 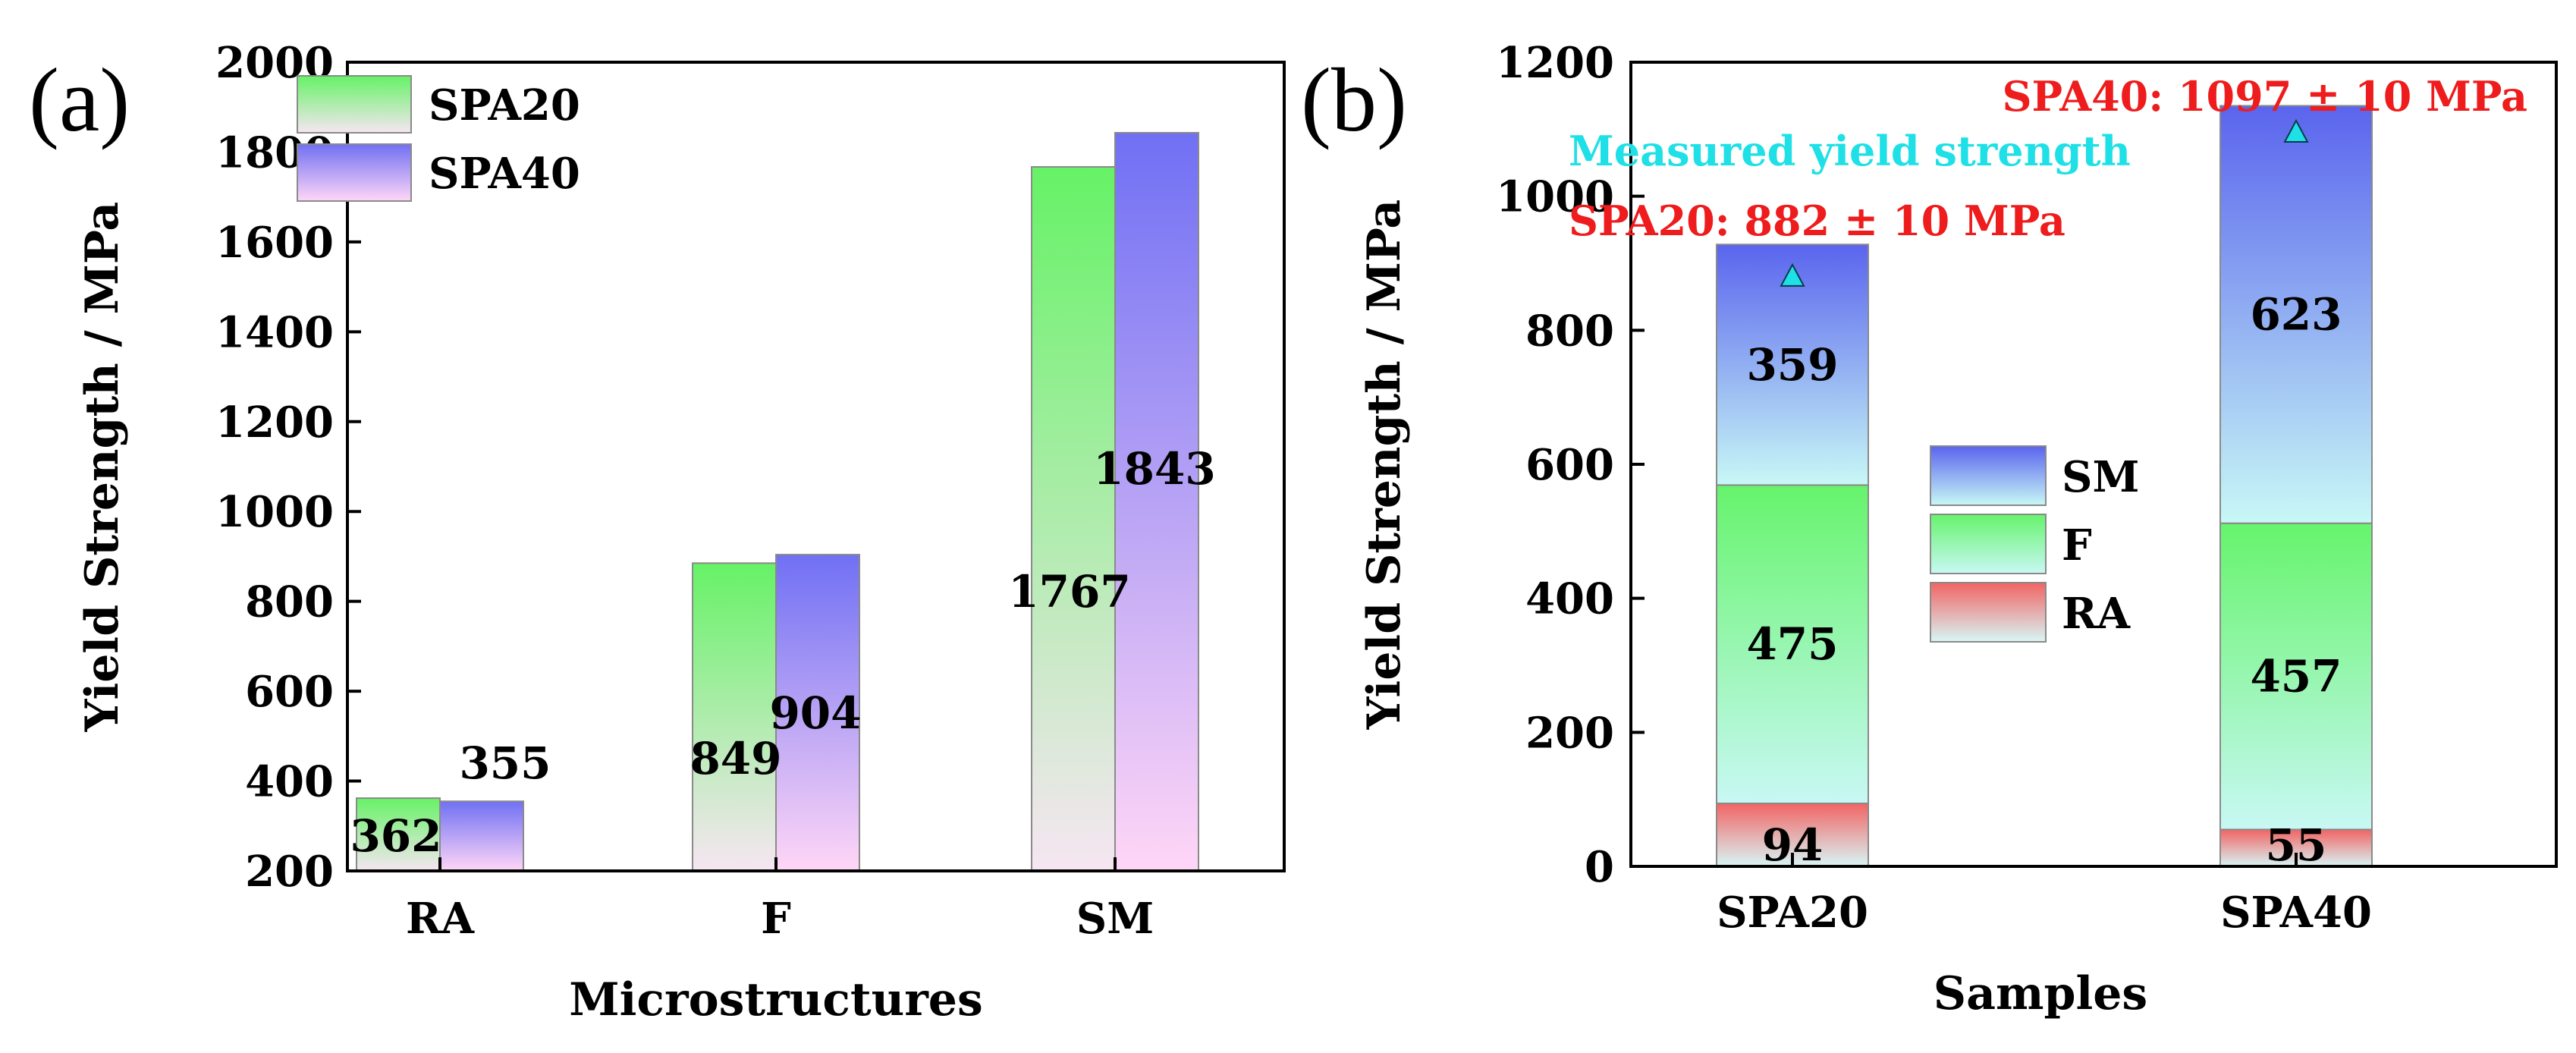 What do you see at coordinates (776, 919) in the screenshot?
I see `x-tick-label: F` at bounding box center [776, 919].